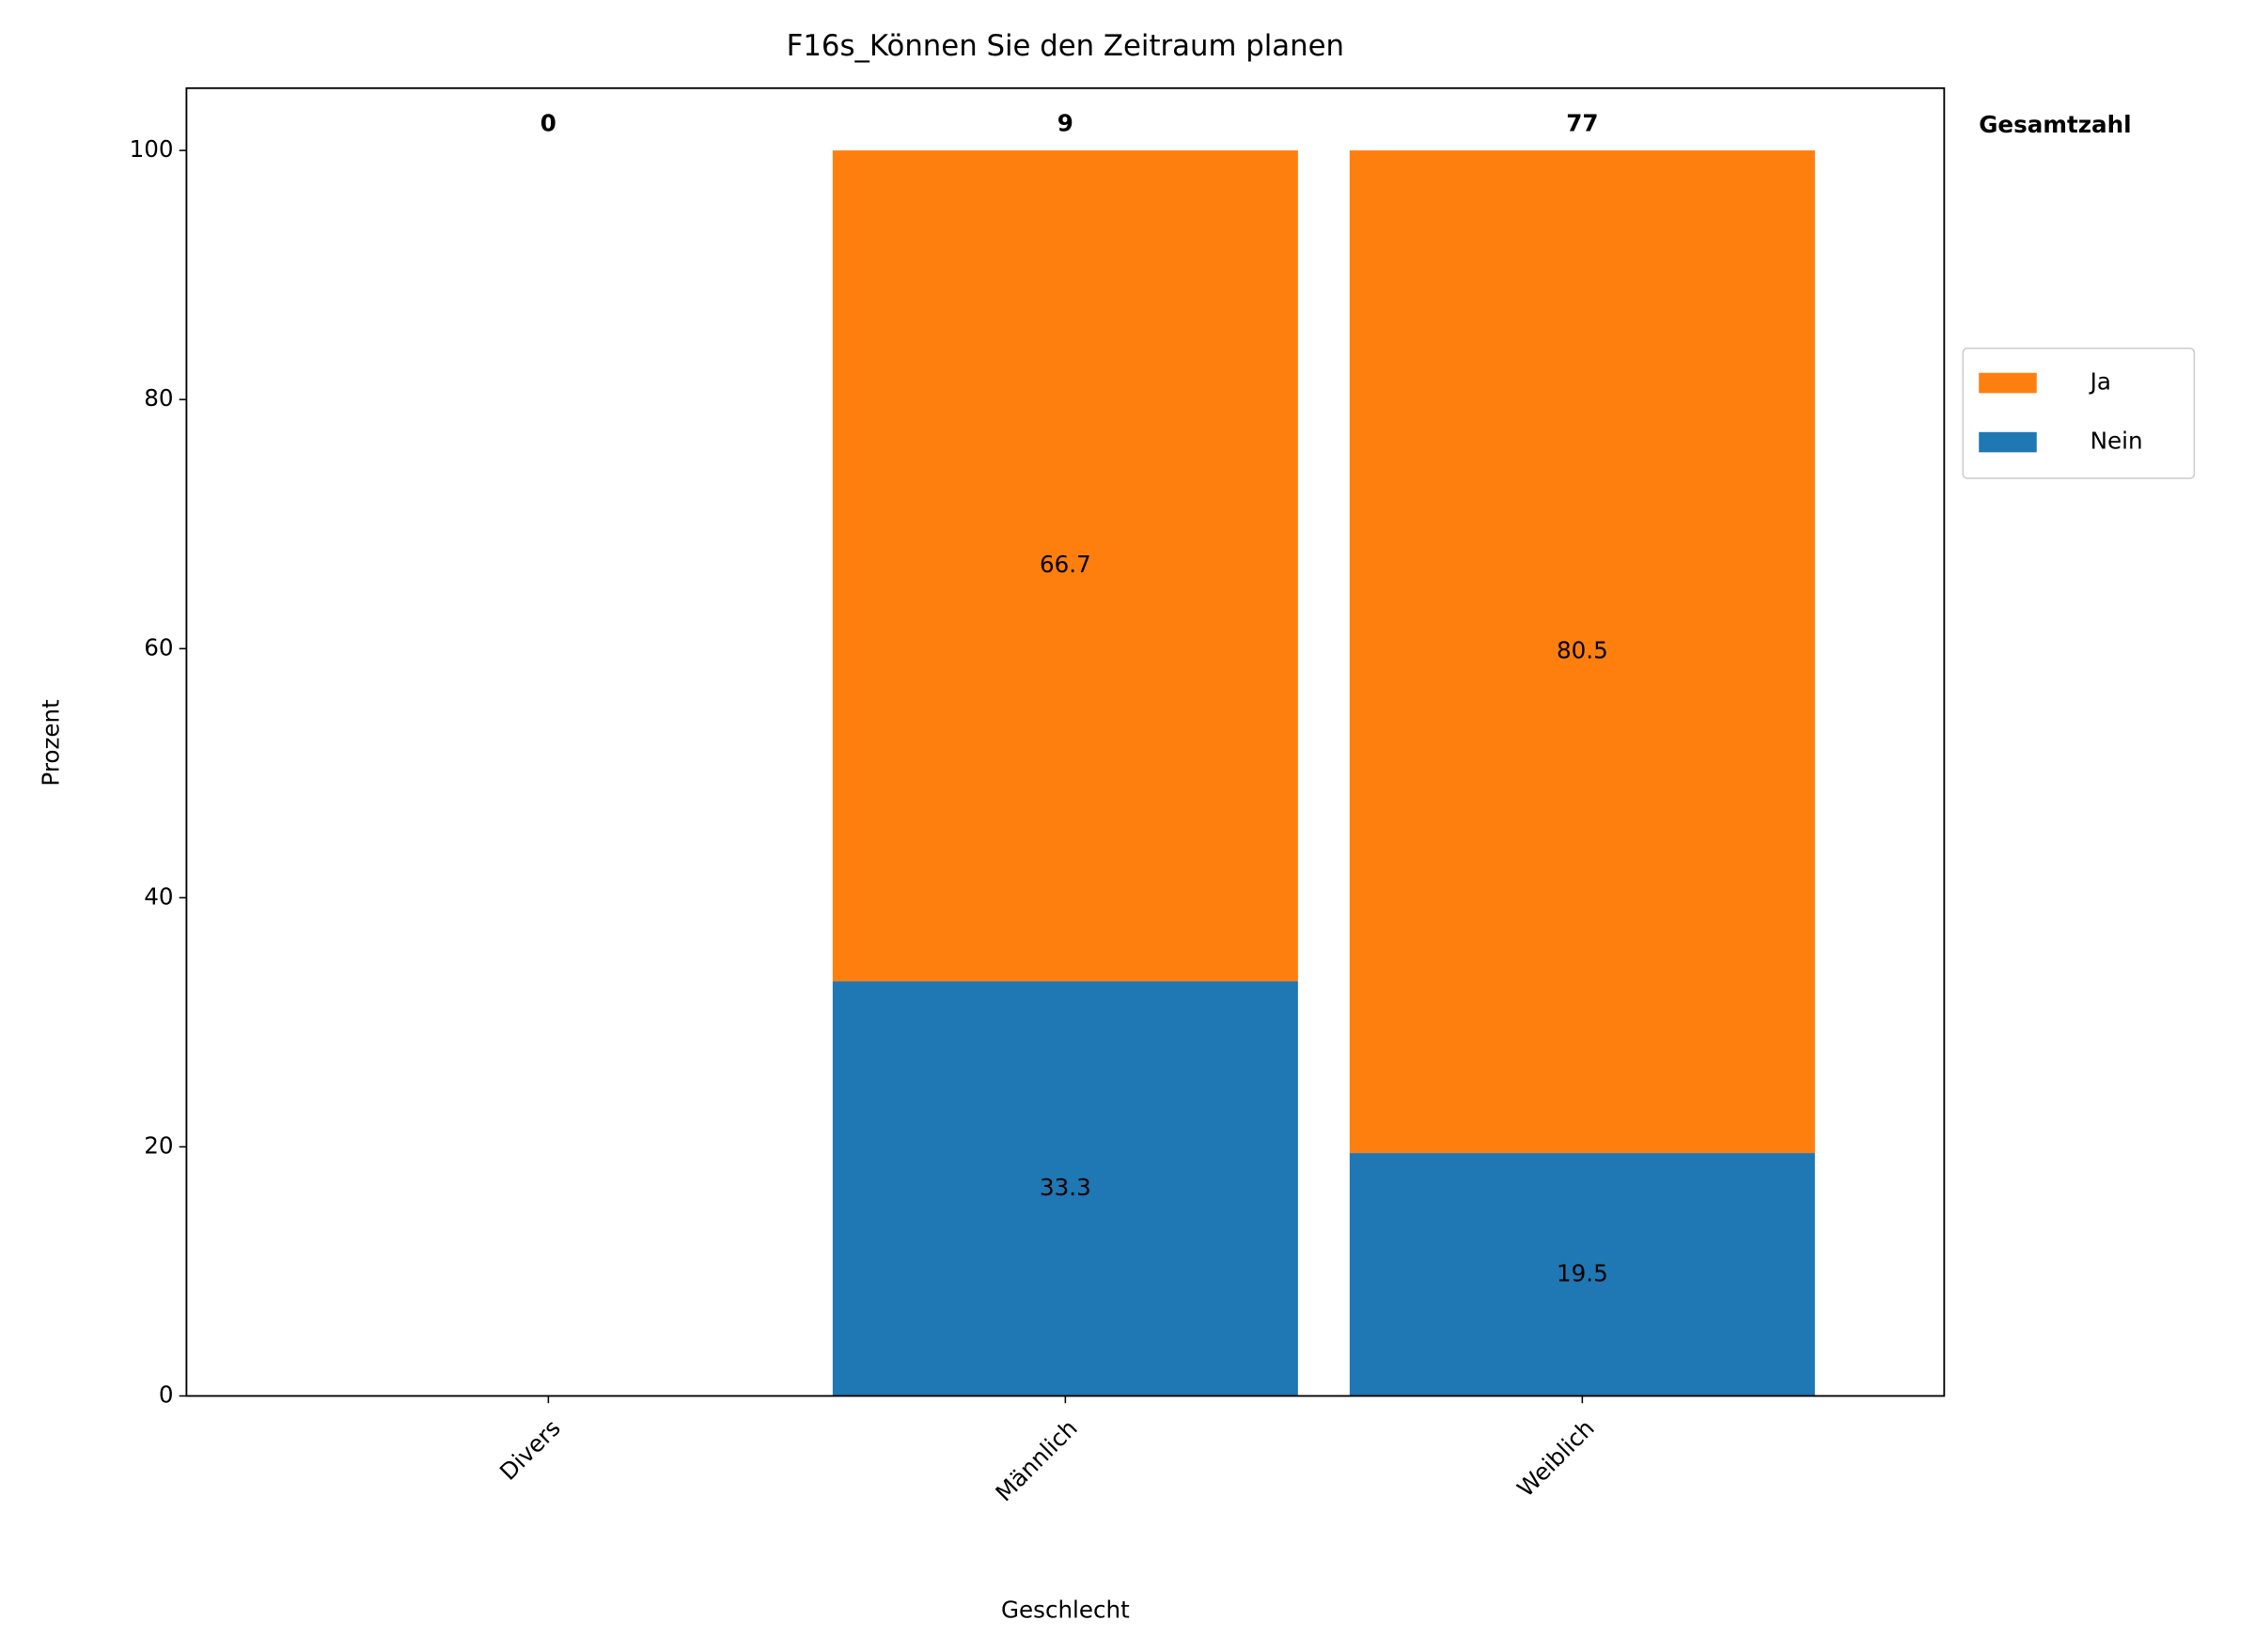 This screenshot has height=1652, width=2255. I want to click on total-label: 9, so click(1065, 122).